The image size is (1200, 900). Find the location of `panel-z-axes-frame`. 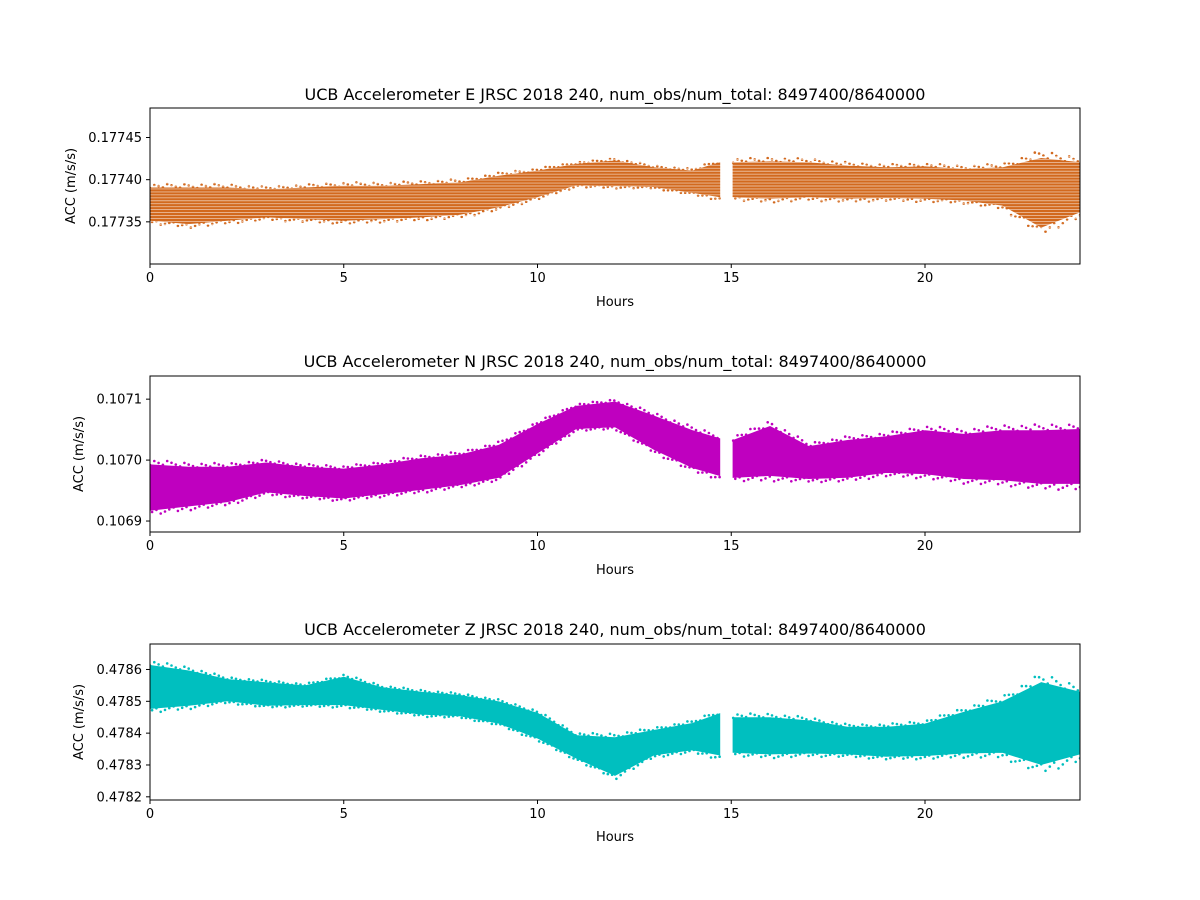

panel-z-axes-frame is located at coordinates (615, 722).